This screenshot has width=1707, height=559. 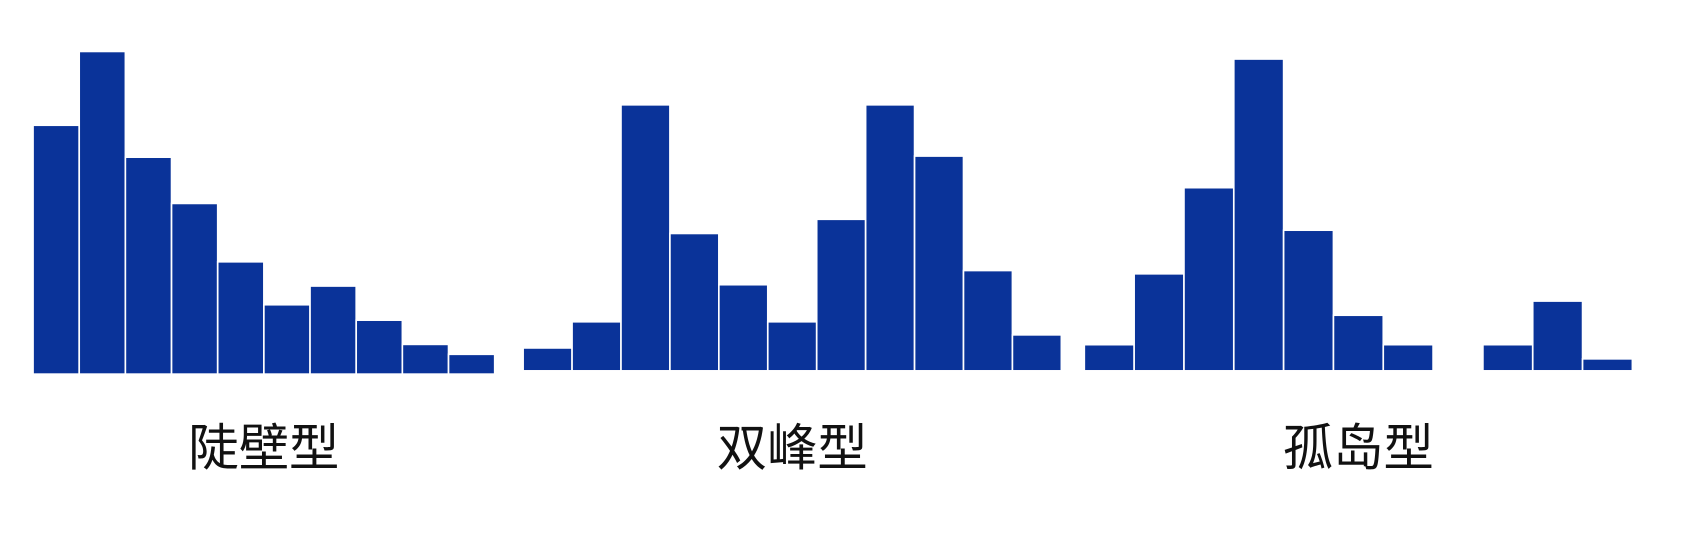 I want to click on chart-title: 孤岛型, so click(x=1358, y=447).